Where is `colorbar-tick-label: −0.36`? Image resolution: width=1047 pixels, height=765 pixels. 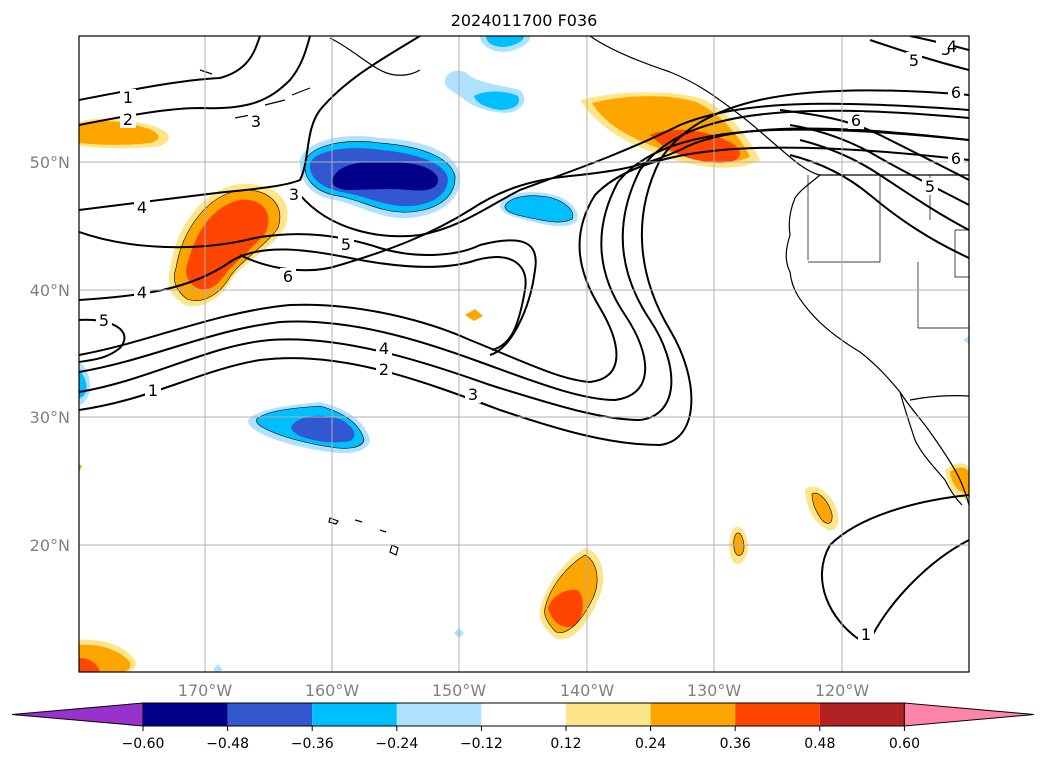
colorbar-tick-label: −0.36 is located at coordinates (312, 744).